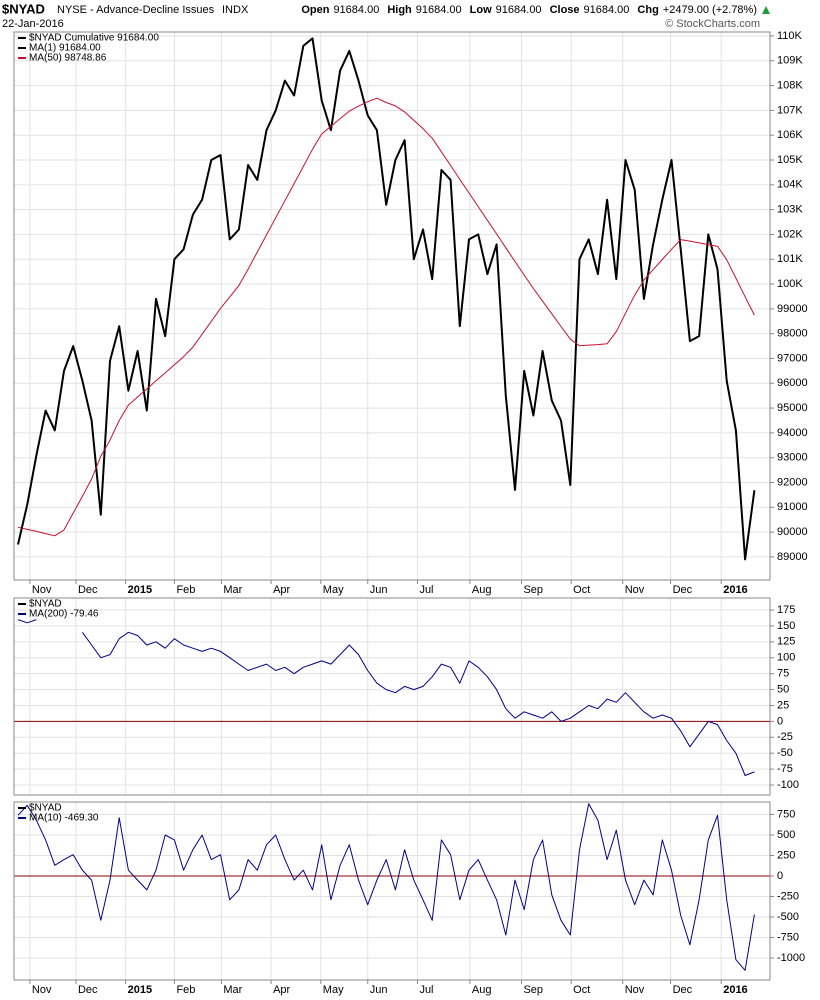 This screenshot has height=1000, width=820. Describe the element at coordinates (790, 284) in the screenshot. I see `y-tick-label: 100K` at that location.